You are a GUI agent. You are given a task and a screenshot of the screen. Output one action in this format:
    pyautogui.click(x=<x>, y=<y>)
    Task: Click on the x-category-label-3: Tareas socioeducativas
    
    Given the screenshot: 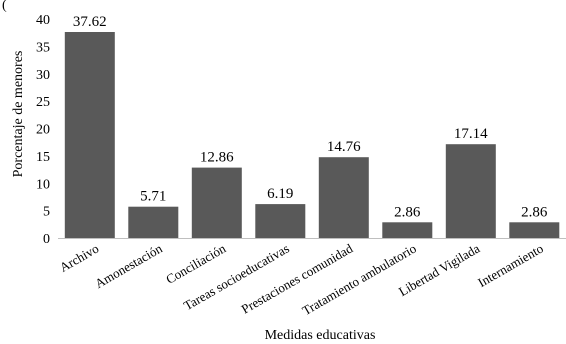 What is the action you would take?
    pyautogui.click(x=236, y=277)
    